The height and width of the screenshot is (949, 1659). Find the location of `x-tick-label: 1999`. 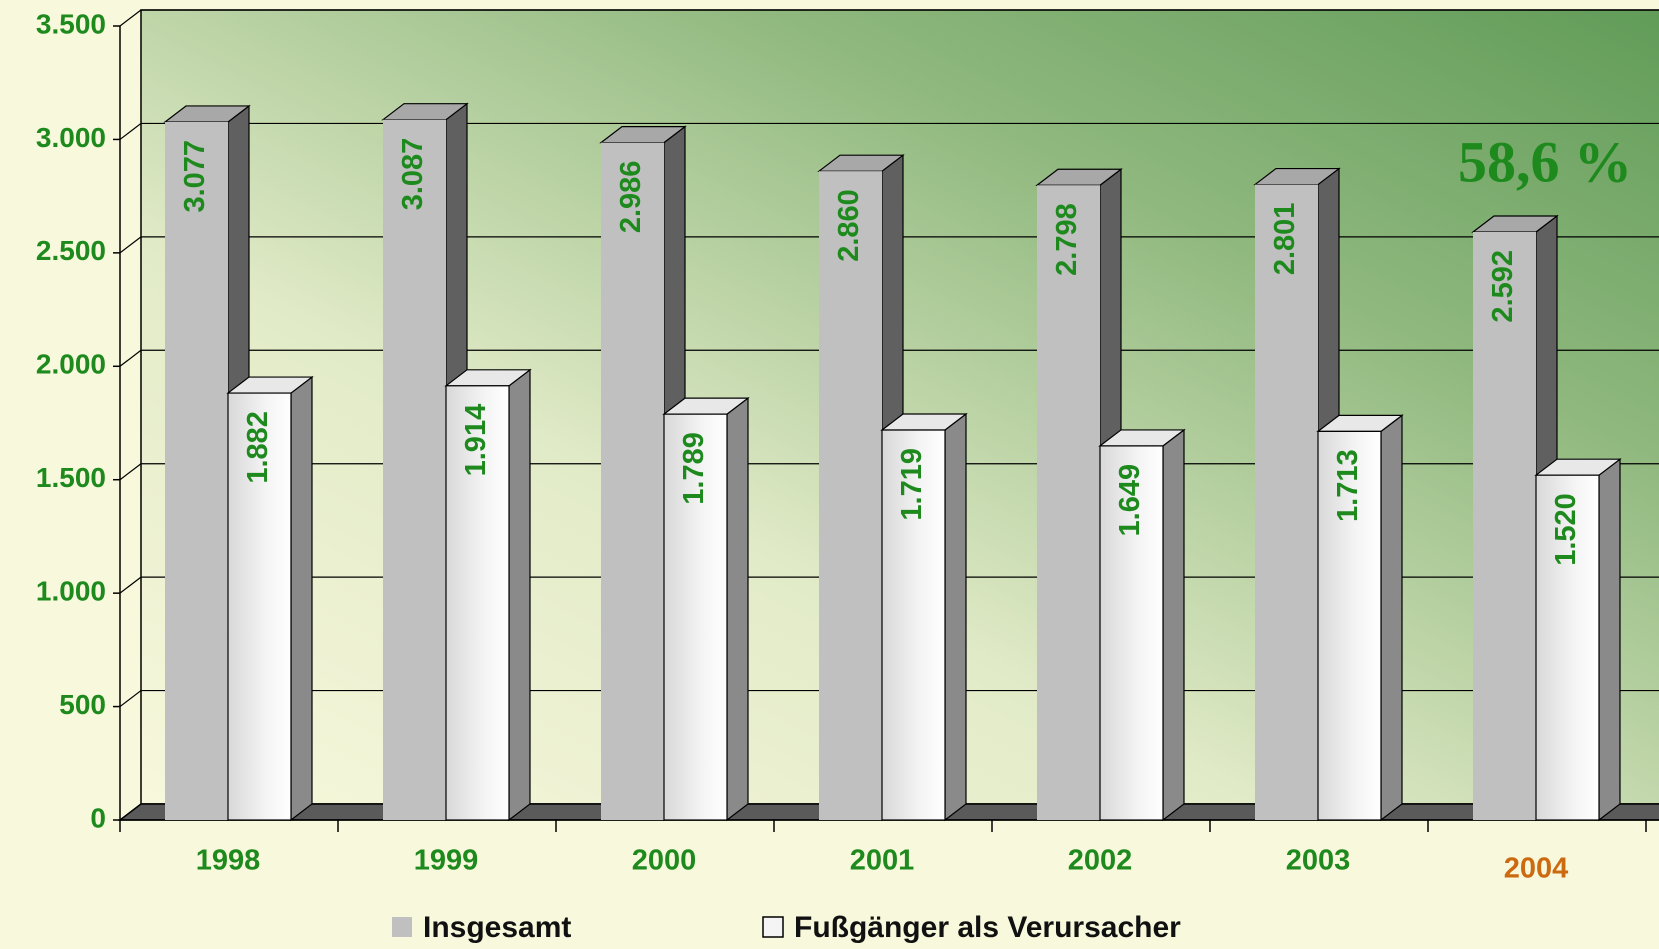

x-tick-label: 1999 is located at coordinates (446, 861).